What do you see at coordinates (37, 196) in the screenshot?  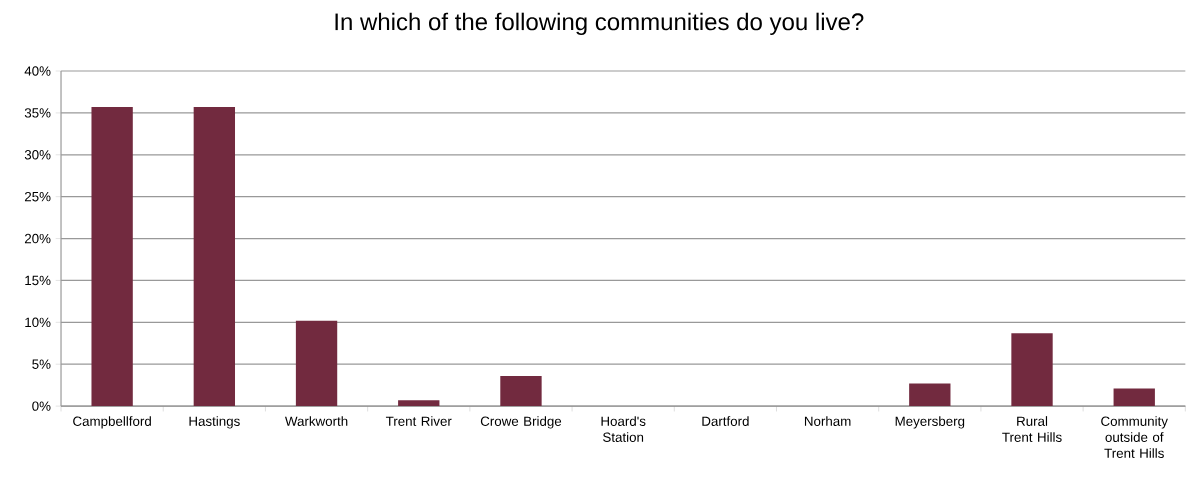 I see `y-tick-label: 25%` at bounding box center [37, 196].